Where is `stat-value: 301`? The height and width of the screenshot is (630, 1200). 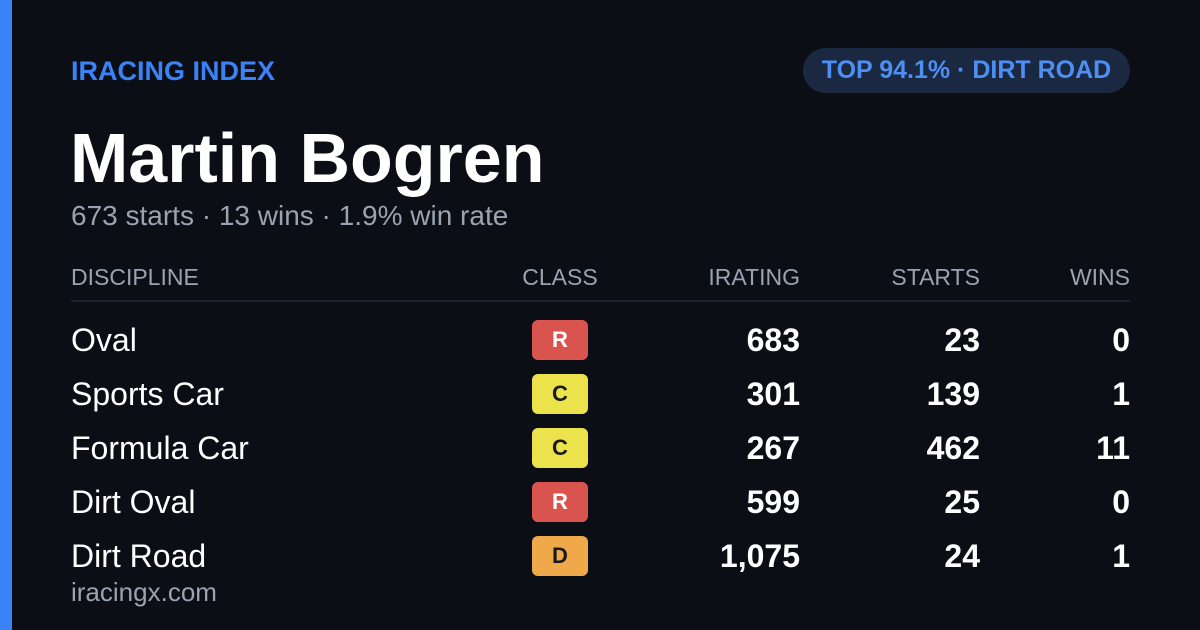
stat-value: 301 is located at coordinates (773, 394).